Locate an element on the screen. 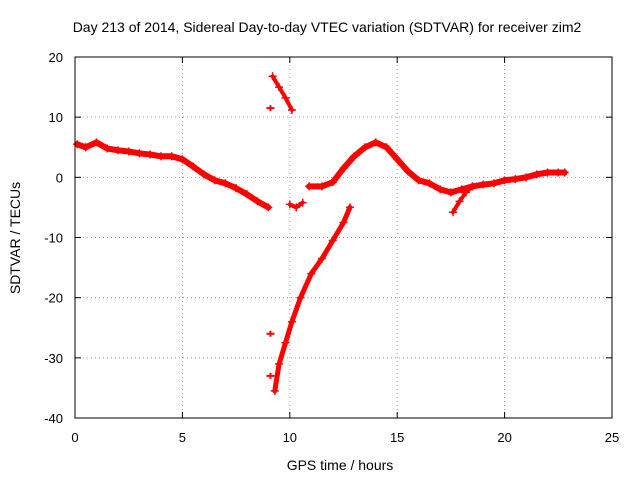  x-tick-label: 0 is located at coordinates (74, 437).